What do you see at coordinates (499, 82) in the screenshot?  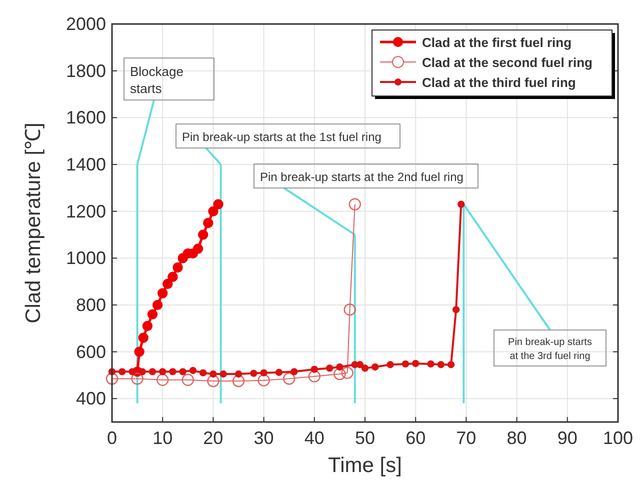 I see `legend-label: Clad at the third fuel ring` at bounding box center [499, 82].